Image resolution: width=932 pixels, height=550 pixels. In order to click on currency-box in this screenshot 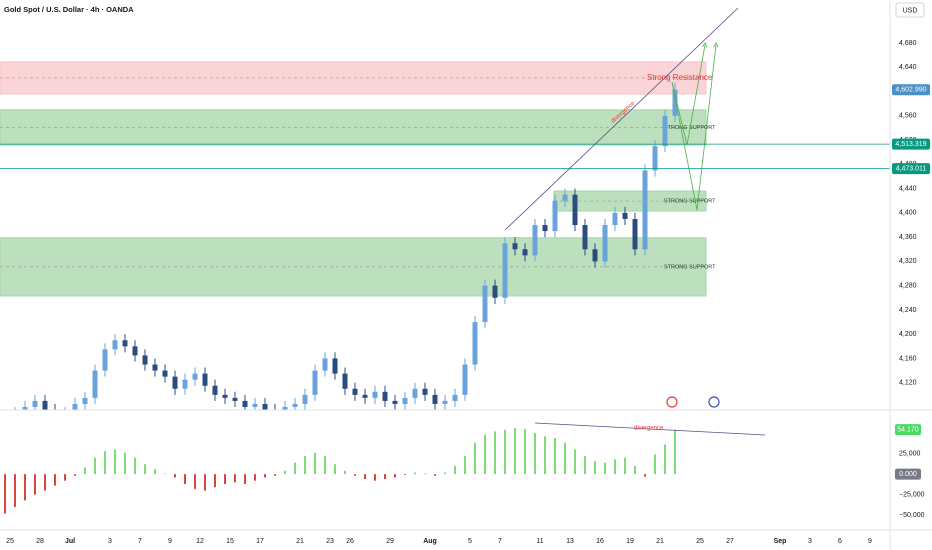, I will do `click(910, 10)`.